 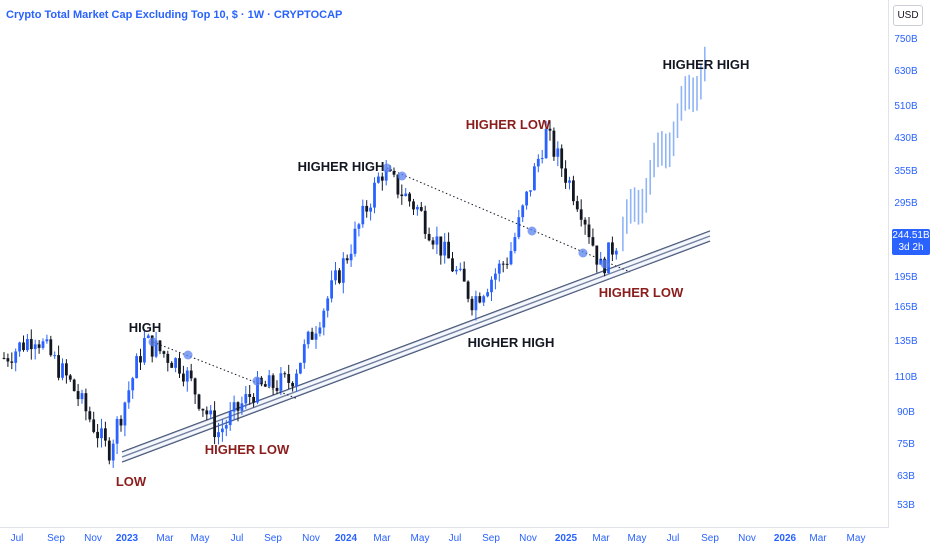 What do you see at coordinates (131, 481) in the screenshot?
I see `annotation-label: LOW` at bounding box center [131, 481].